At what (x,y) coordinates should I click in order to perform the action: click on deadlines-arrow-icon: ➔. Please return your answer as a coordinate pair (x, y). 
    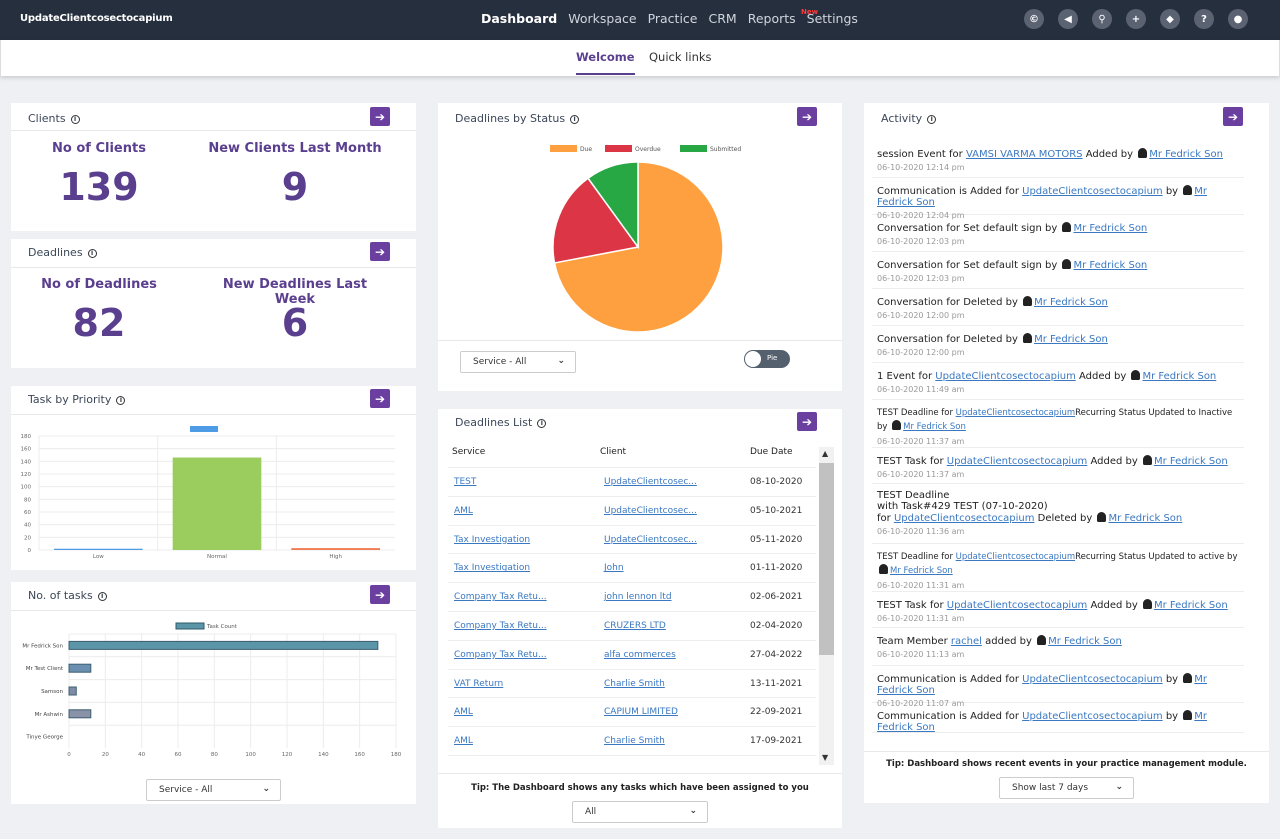
    Looking at the image, I should click on (380, 251).